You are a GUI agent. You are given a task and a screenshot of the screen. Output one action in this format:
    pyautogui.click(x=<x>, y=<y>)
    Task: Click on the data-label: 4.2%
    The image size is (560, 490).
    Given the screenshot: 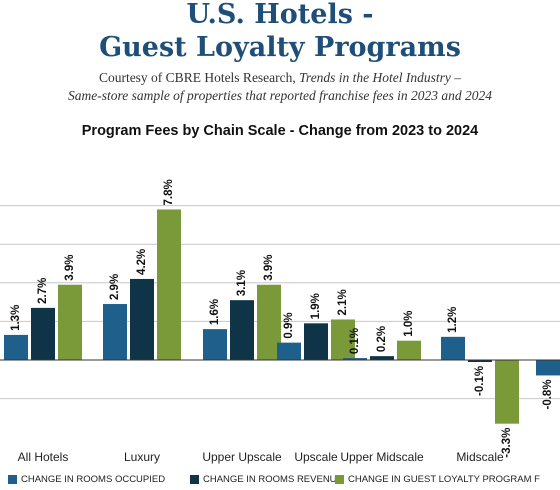 What is the action you would take?
    pyautogui.click(x=142, y=262)
    